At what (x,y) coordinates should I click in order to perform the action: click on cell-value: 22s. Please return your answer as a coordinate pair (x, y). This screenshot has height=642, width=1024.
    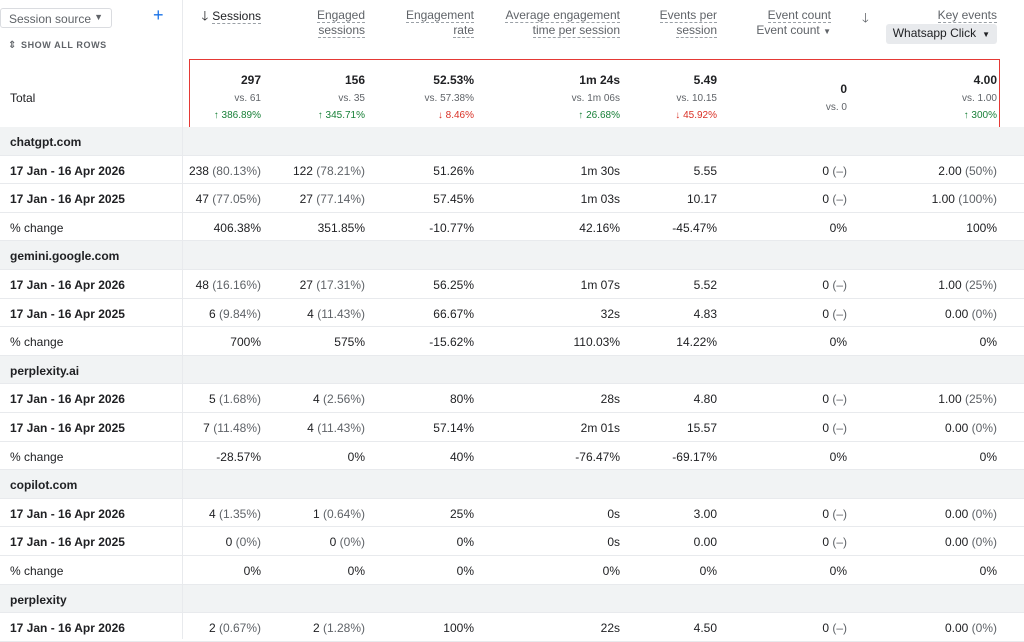
    Looking at the image, I should click on (610, 628).